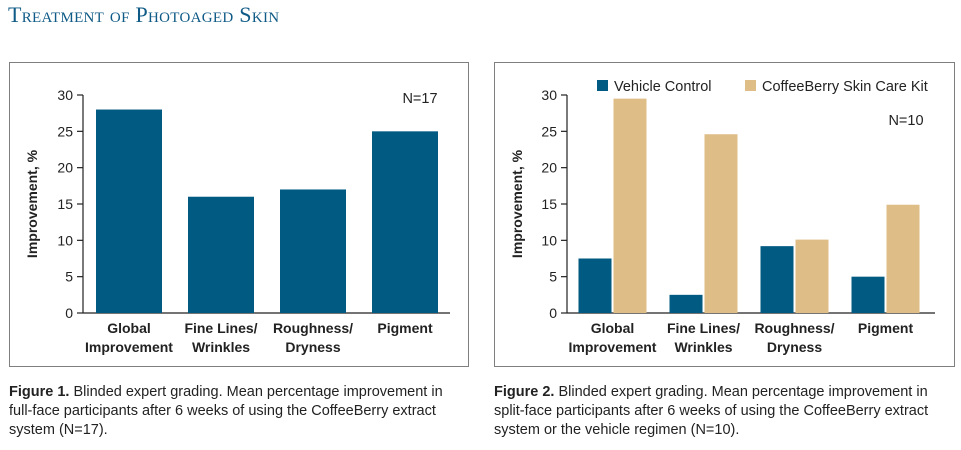 This screenshot has width=961, height=450. Describe the element at coordinates (65, 204) in the screenshot. I see `fig1-y-tick-label: 15` at that location.